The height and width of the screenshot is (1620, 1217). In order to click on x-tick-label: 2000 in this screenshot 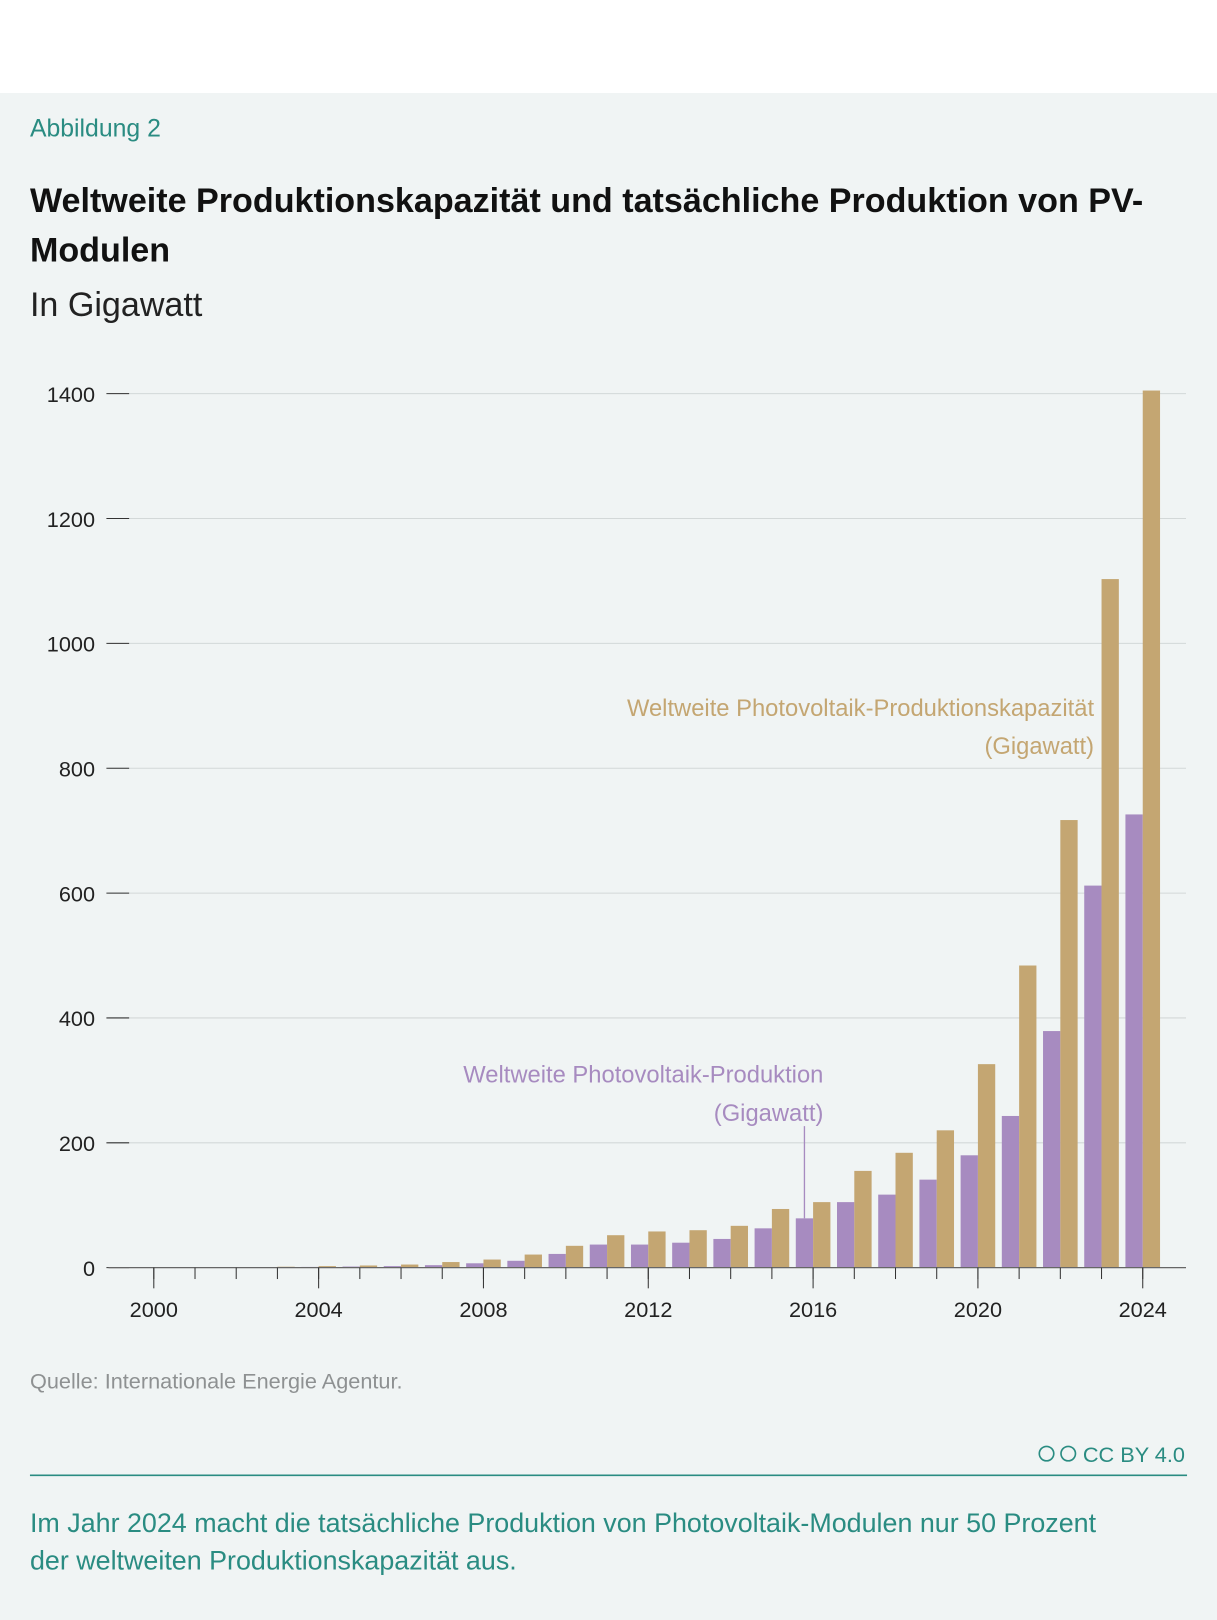, I will do `click(154, 1309)`.